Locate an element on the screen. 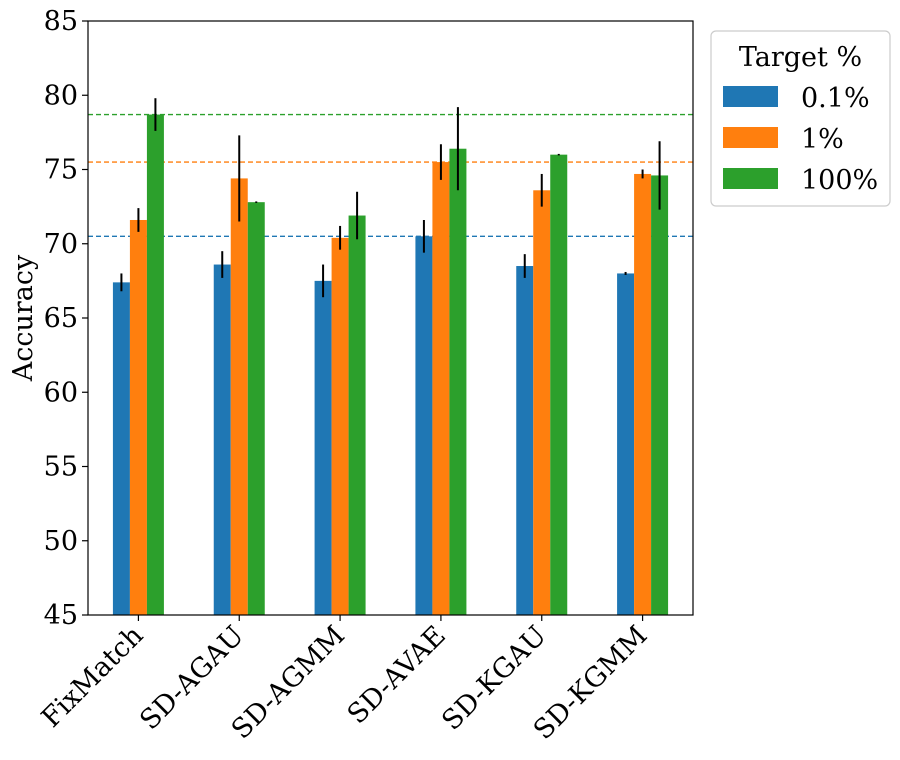 This screenshot has height=760, width=900. legend-label: 1% is located at coordinates (822, 139).